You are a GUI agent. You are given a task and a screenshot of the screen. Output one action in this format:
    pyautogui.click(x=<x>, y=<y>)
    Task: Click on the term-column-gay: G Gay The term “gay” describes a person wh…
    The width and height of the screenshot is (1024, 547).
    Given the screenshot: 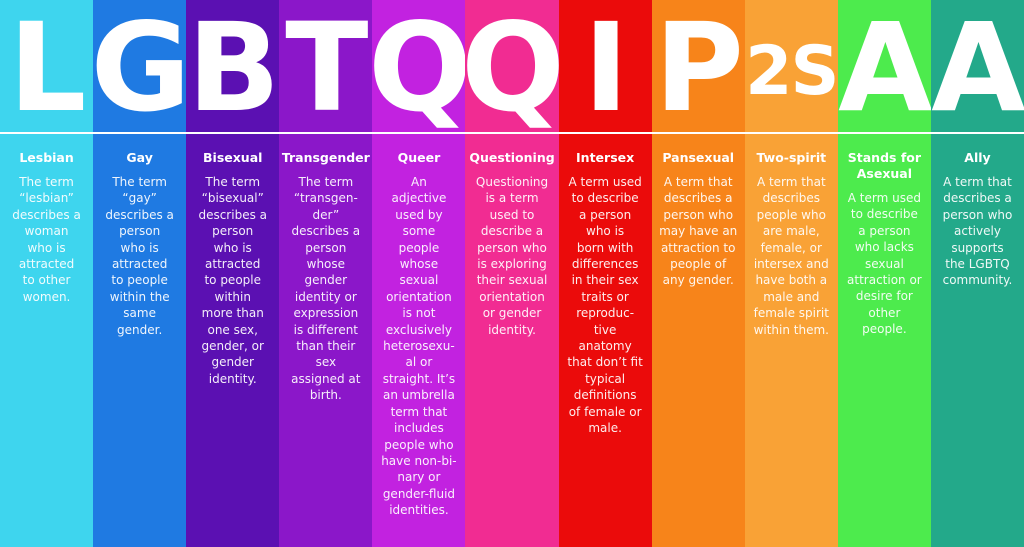 What is the action you would take?
    pyautogui.click(x=140, y=273)
    